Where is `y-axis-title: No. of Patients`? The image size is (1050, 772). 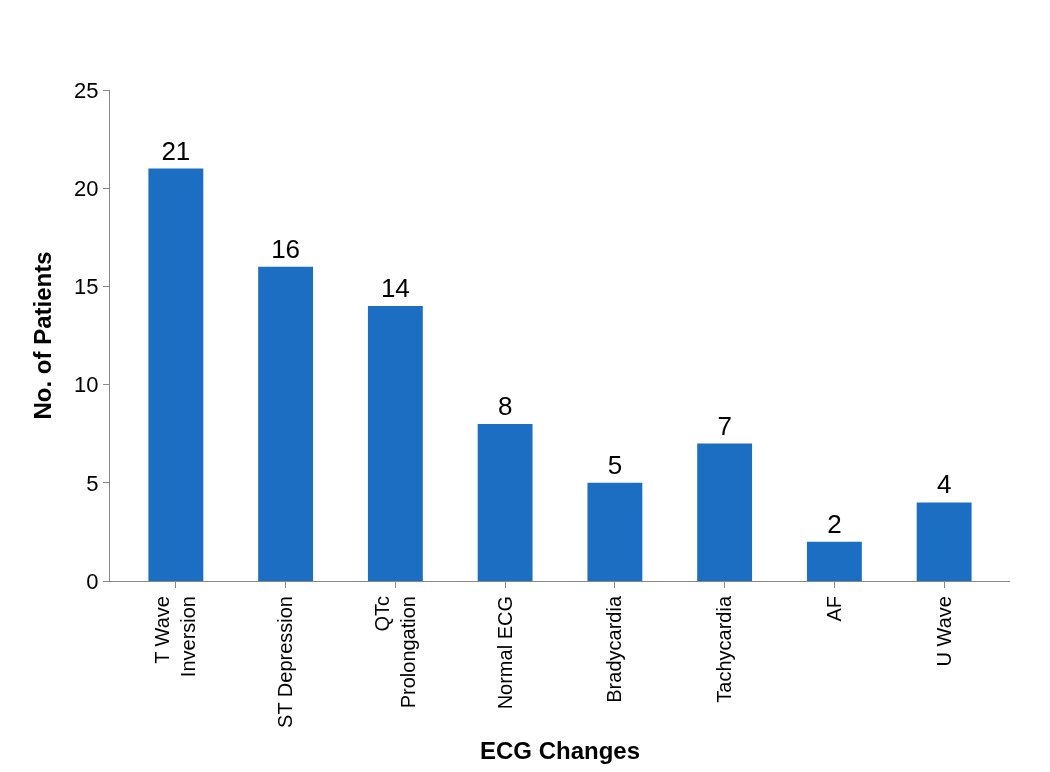
y-axis-title: No. of Patients is located at coordinates (43, 335).